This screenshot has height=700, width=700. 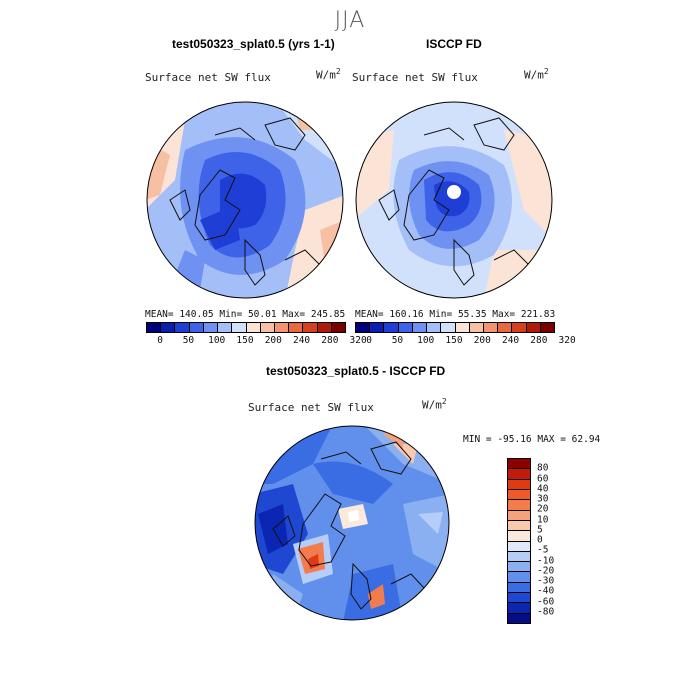 What do you see at coordinates (455, 314) in the screenshot?
I see `stats-obs: MEAN= 160.16 Min= 55.35 Max= 221.83` at bounding box center [455, 314].